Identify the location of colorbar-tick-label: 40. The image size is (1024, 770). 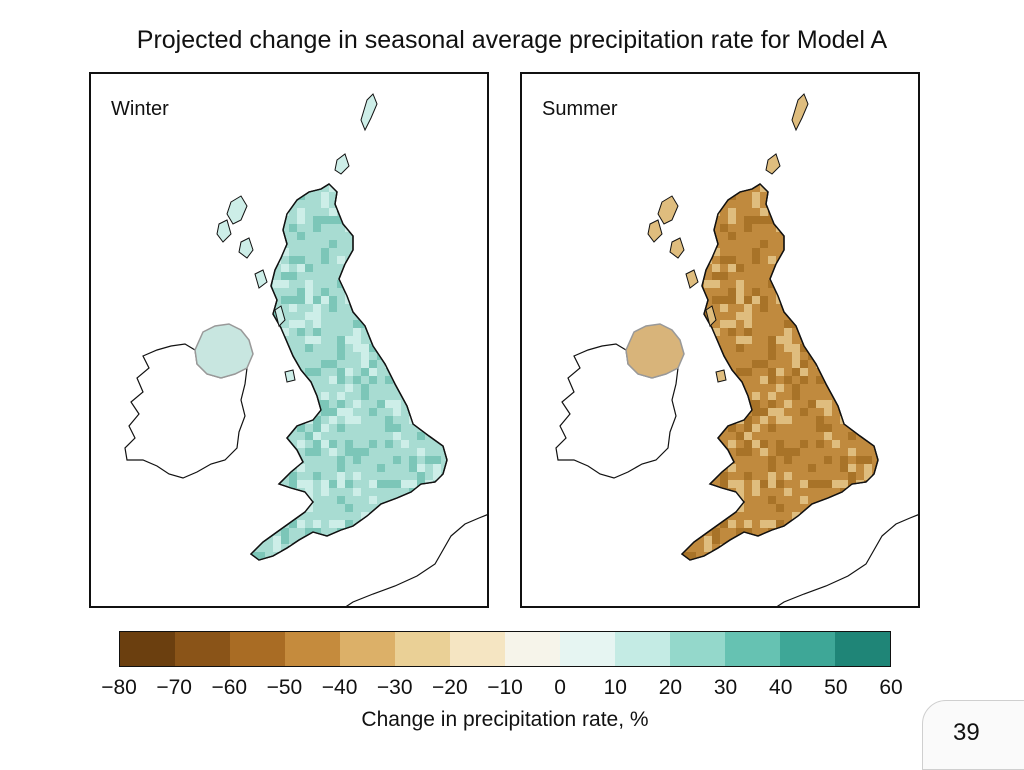
(781, 687).